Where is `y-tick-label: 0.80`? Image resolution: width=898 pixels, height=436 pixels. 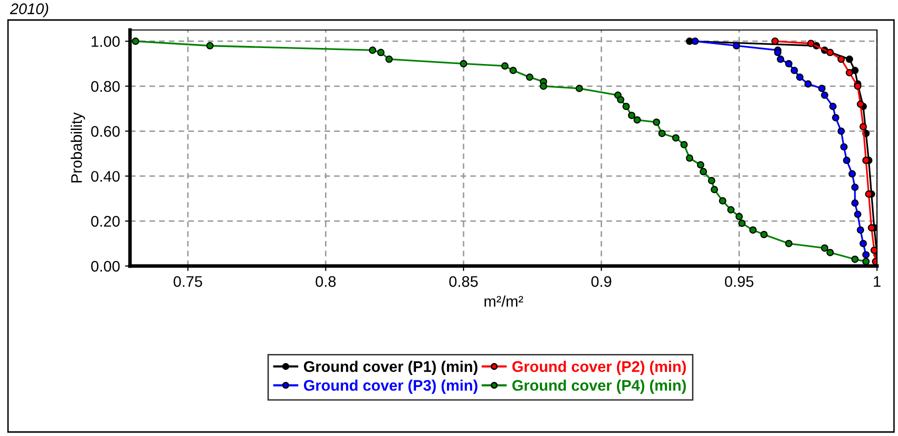 y-tick-label: 0.80 is located at coordinates (105, 86).